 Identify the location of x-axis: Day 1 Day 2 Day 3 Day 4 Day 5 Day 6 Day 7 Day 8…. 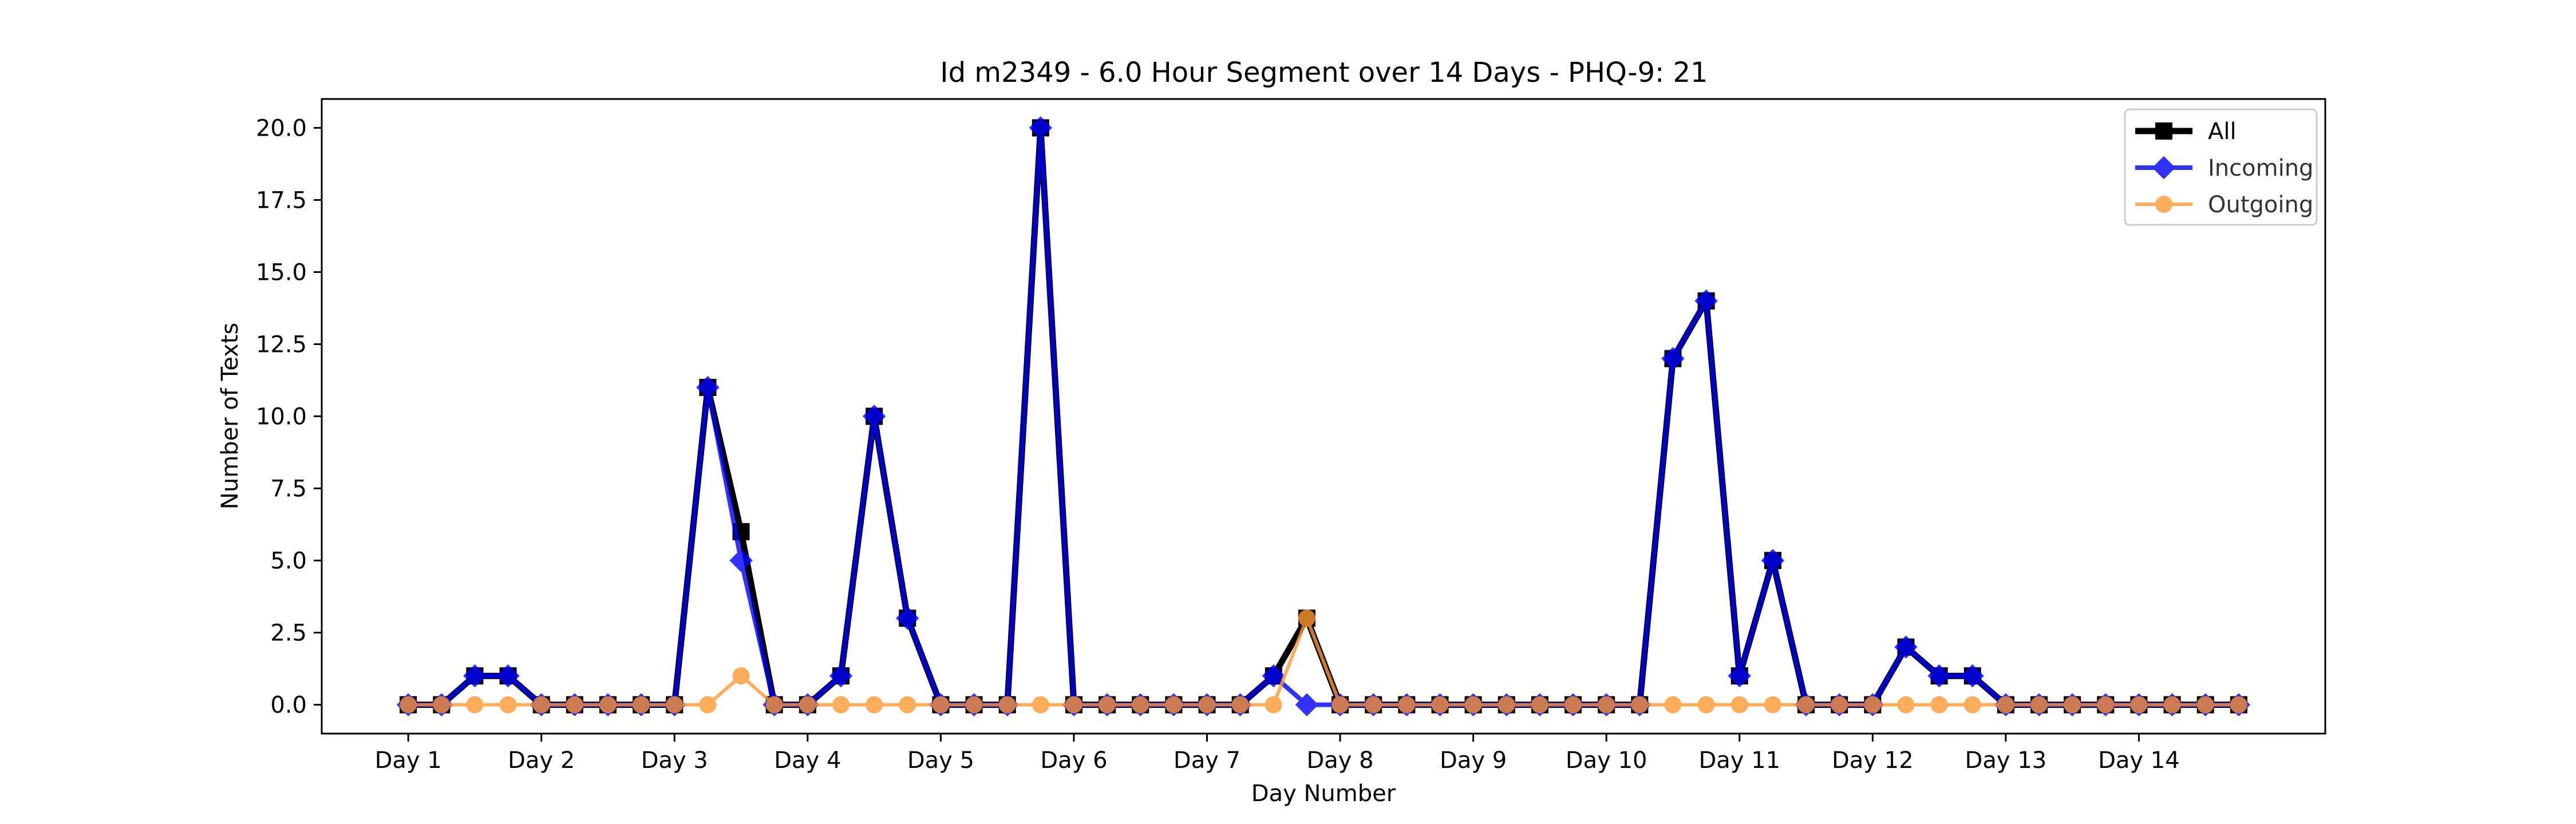
(1277, 754).